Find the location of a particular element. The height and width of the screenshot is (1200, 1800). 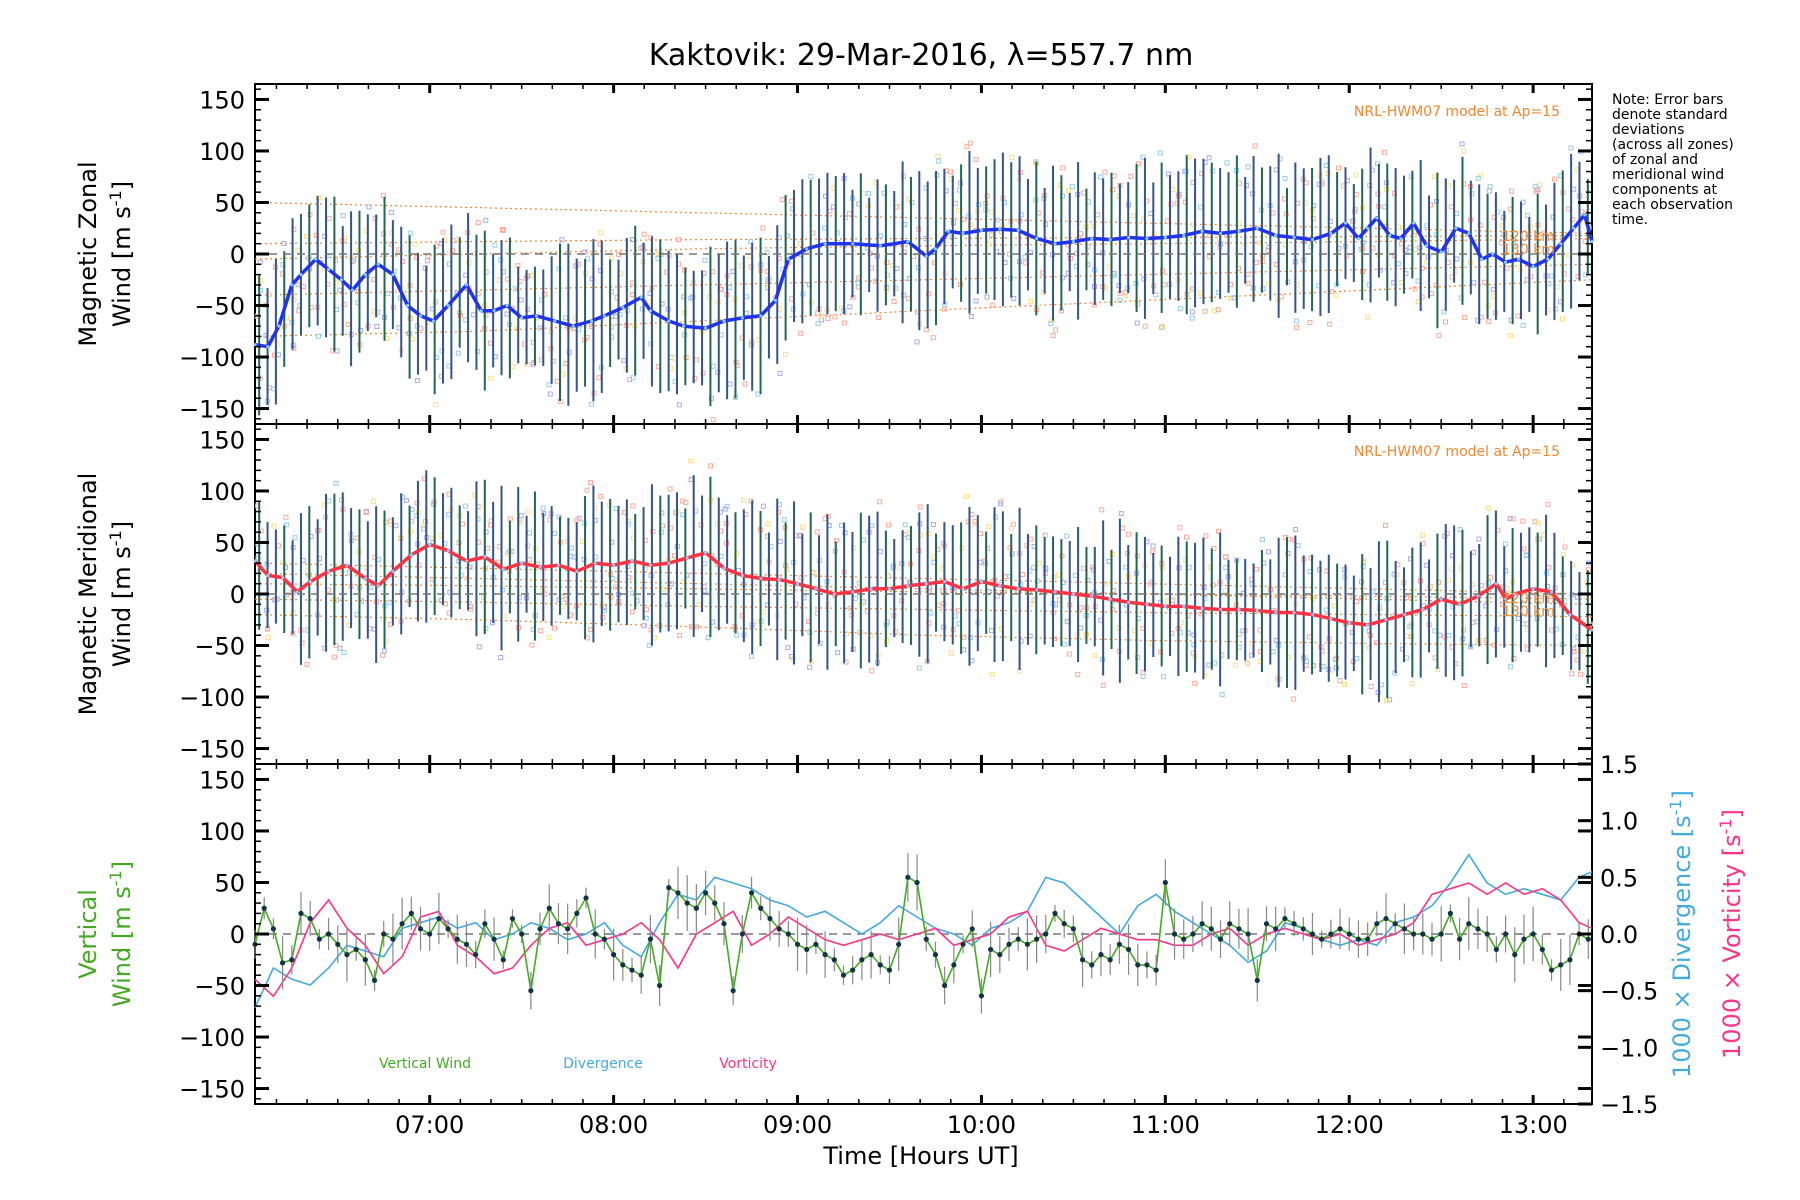

vertical-y-label: Vertical Wind [m s-1] is located at coordinates (105, 934).